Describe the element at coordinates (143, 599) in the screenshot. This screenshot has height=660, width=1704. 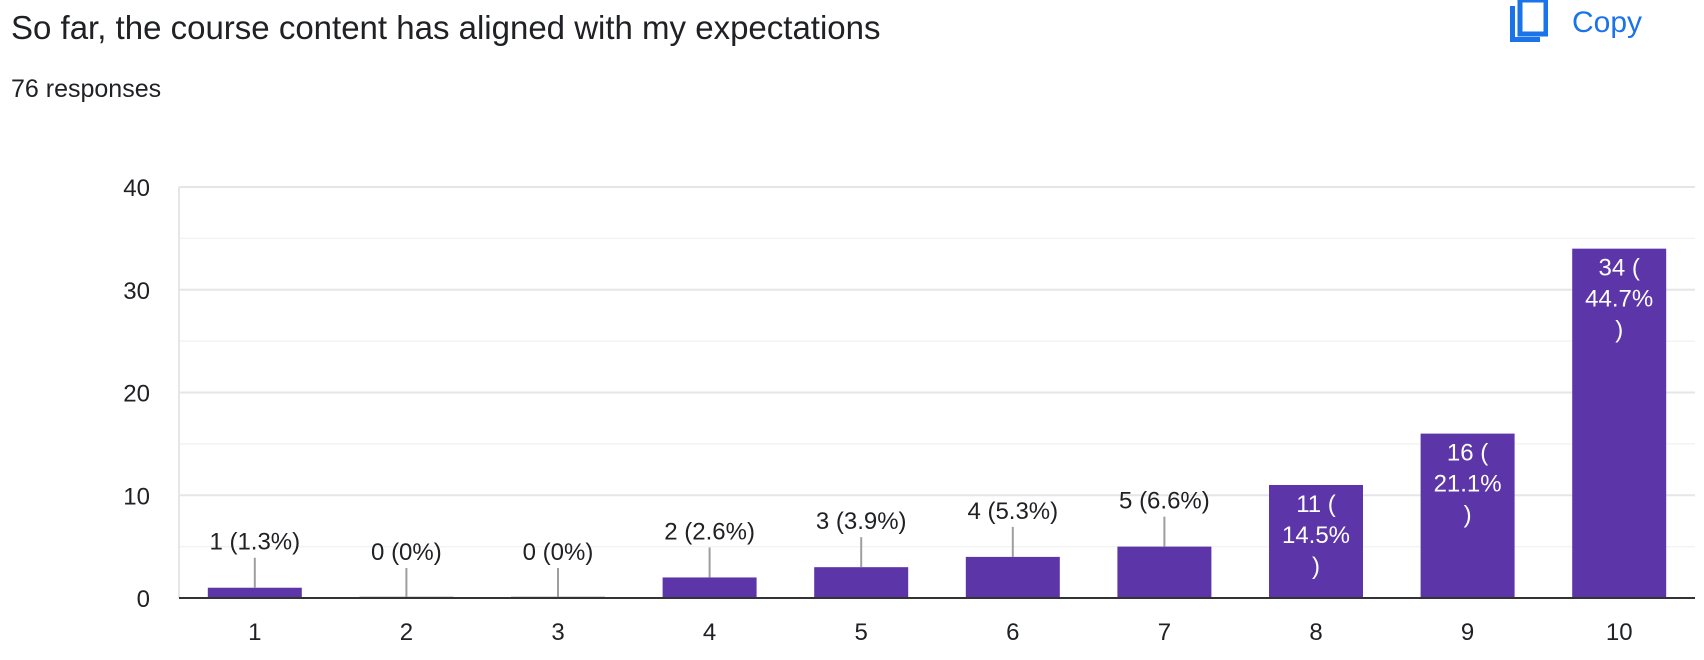
I see `y-tick-label: 0` at that location.